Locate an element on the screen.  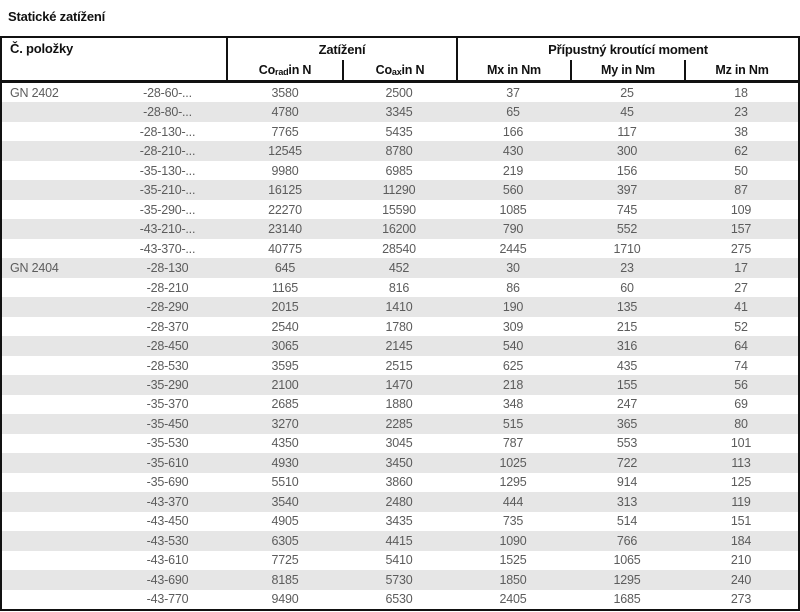
coax-value: 28540 is located at coordinates (399, 248).